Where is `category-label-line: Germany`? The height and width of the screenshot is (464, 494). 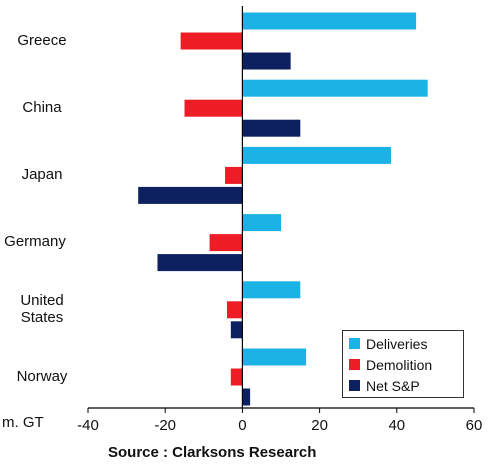
category-label-line: Germany is located at coordinates (35, 242).